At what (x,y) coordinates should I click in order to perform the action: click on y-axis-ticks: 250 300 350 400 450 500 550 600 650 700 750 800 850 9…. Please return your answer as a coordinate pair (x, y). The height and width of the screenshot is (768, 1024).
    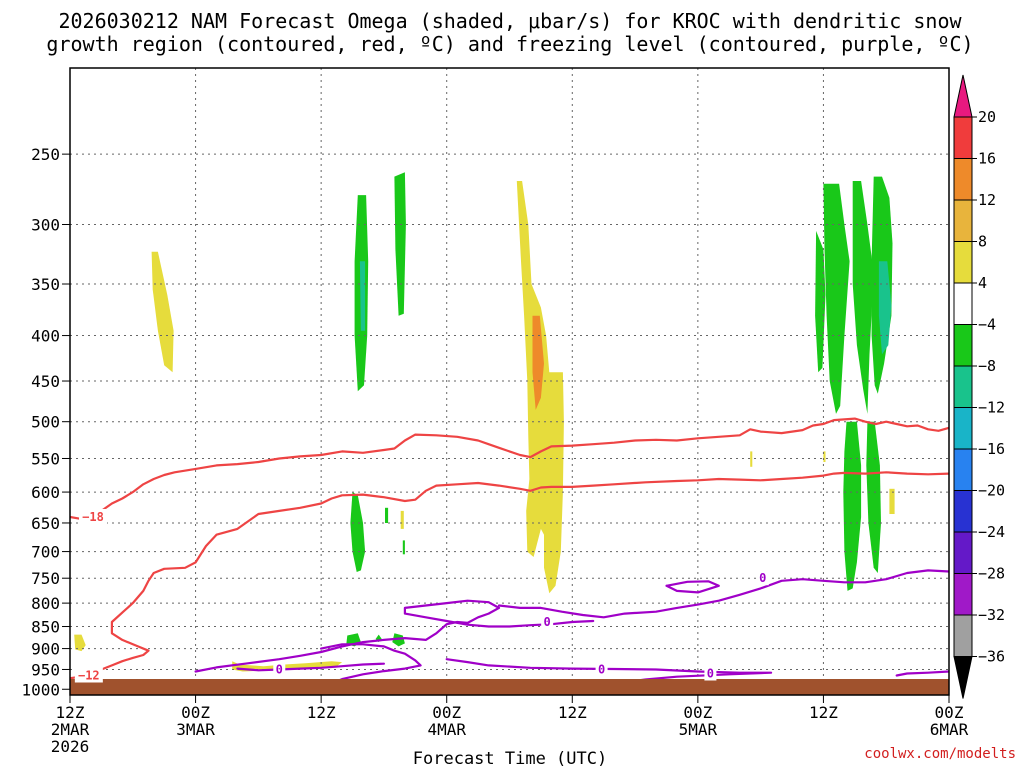
    Looking at the image, I should click on (45, 422).